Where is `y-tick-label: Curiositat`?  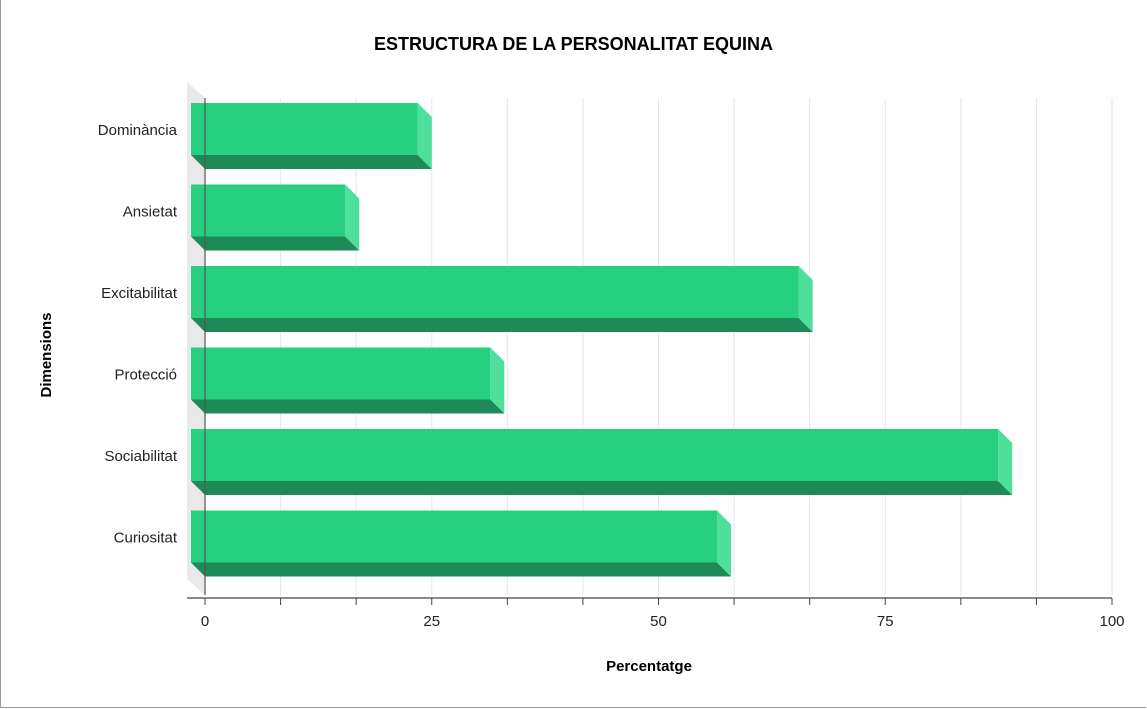 y-tick-label: Curiositat is located at coordinates (146, 538).